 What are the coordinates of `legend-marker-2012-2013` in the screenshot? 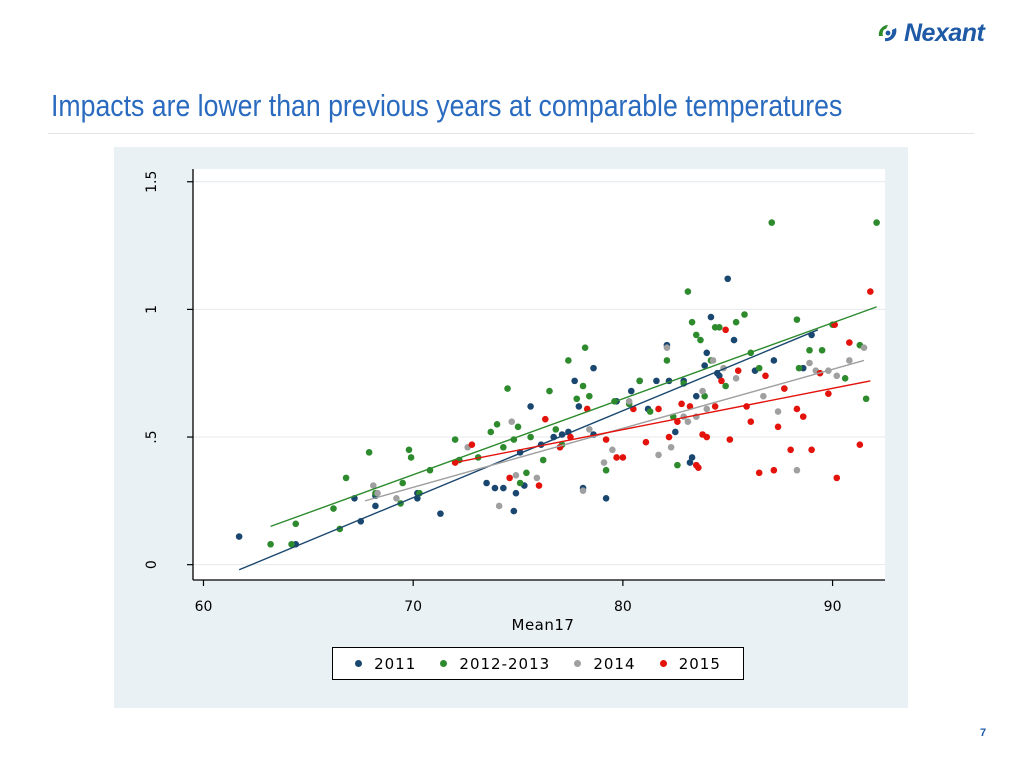 It's located at (444, 663).